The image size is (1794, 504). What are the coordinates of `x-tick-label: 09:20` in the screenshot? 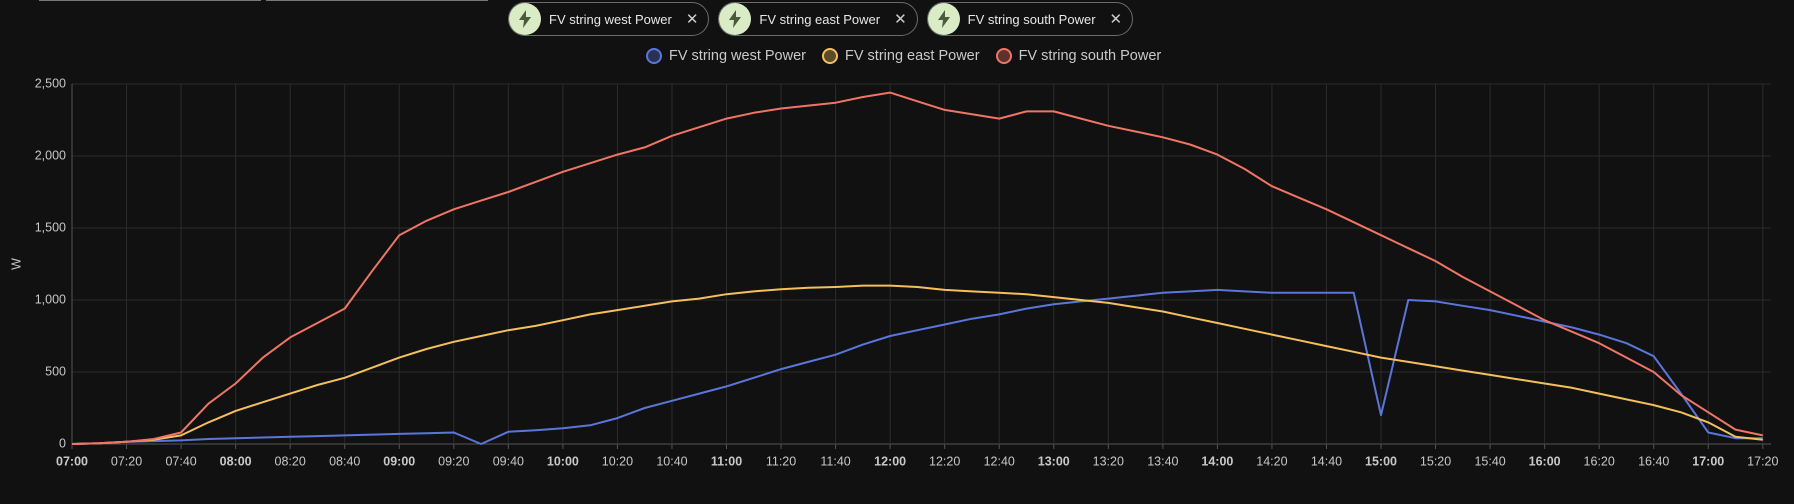 It's located at (453, 461).